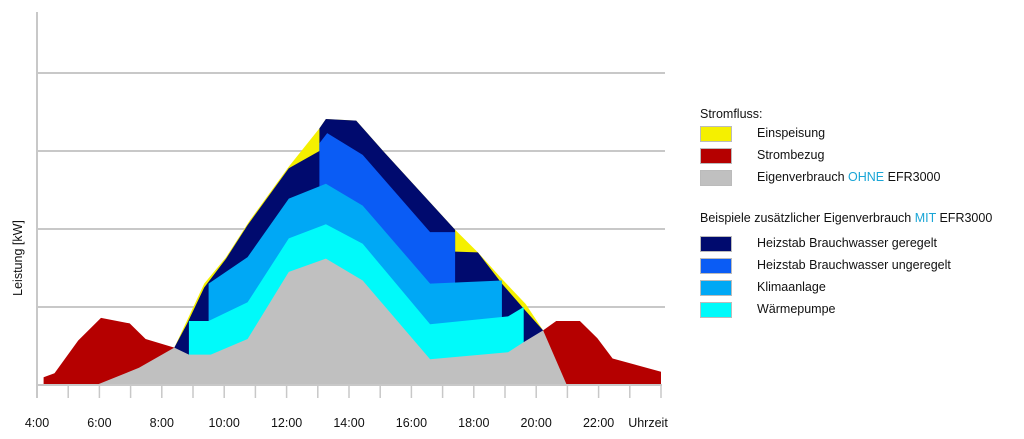 The image size is (1024, 439). Describe the element at coordinates (731, 114) in the screenshot. I see `legend-title-stromfluss: Stromfluss:` at that location.